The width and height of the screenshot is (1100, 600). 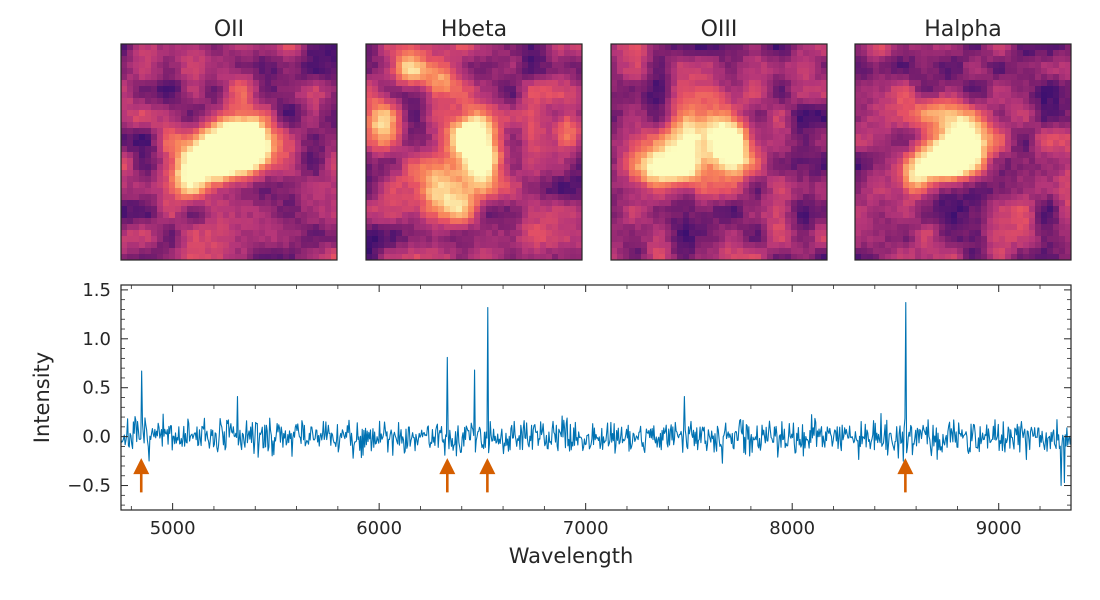 What do you see at coordinates (571, 556) in the screenshot?
I see `x-axis-label: Wavelength` at bounding box center [571, 556].